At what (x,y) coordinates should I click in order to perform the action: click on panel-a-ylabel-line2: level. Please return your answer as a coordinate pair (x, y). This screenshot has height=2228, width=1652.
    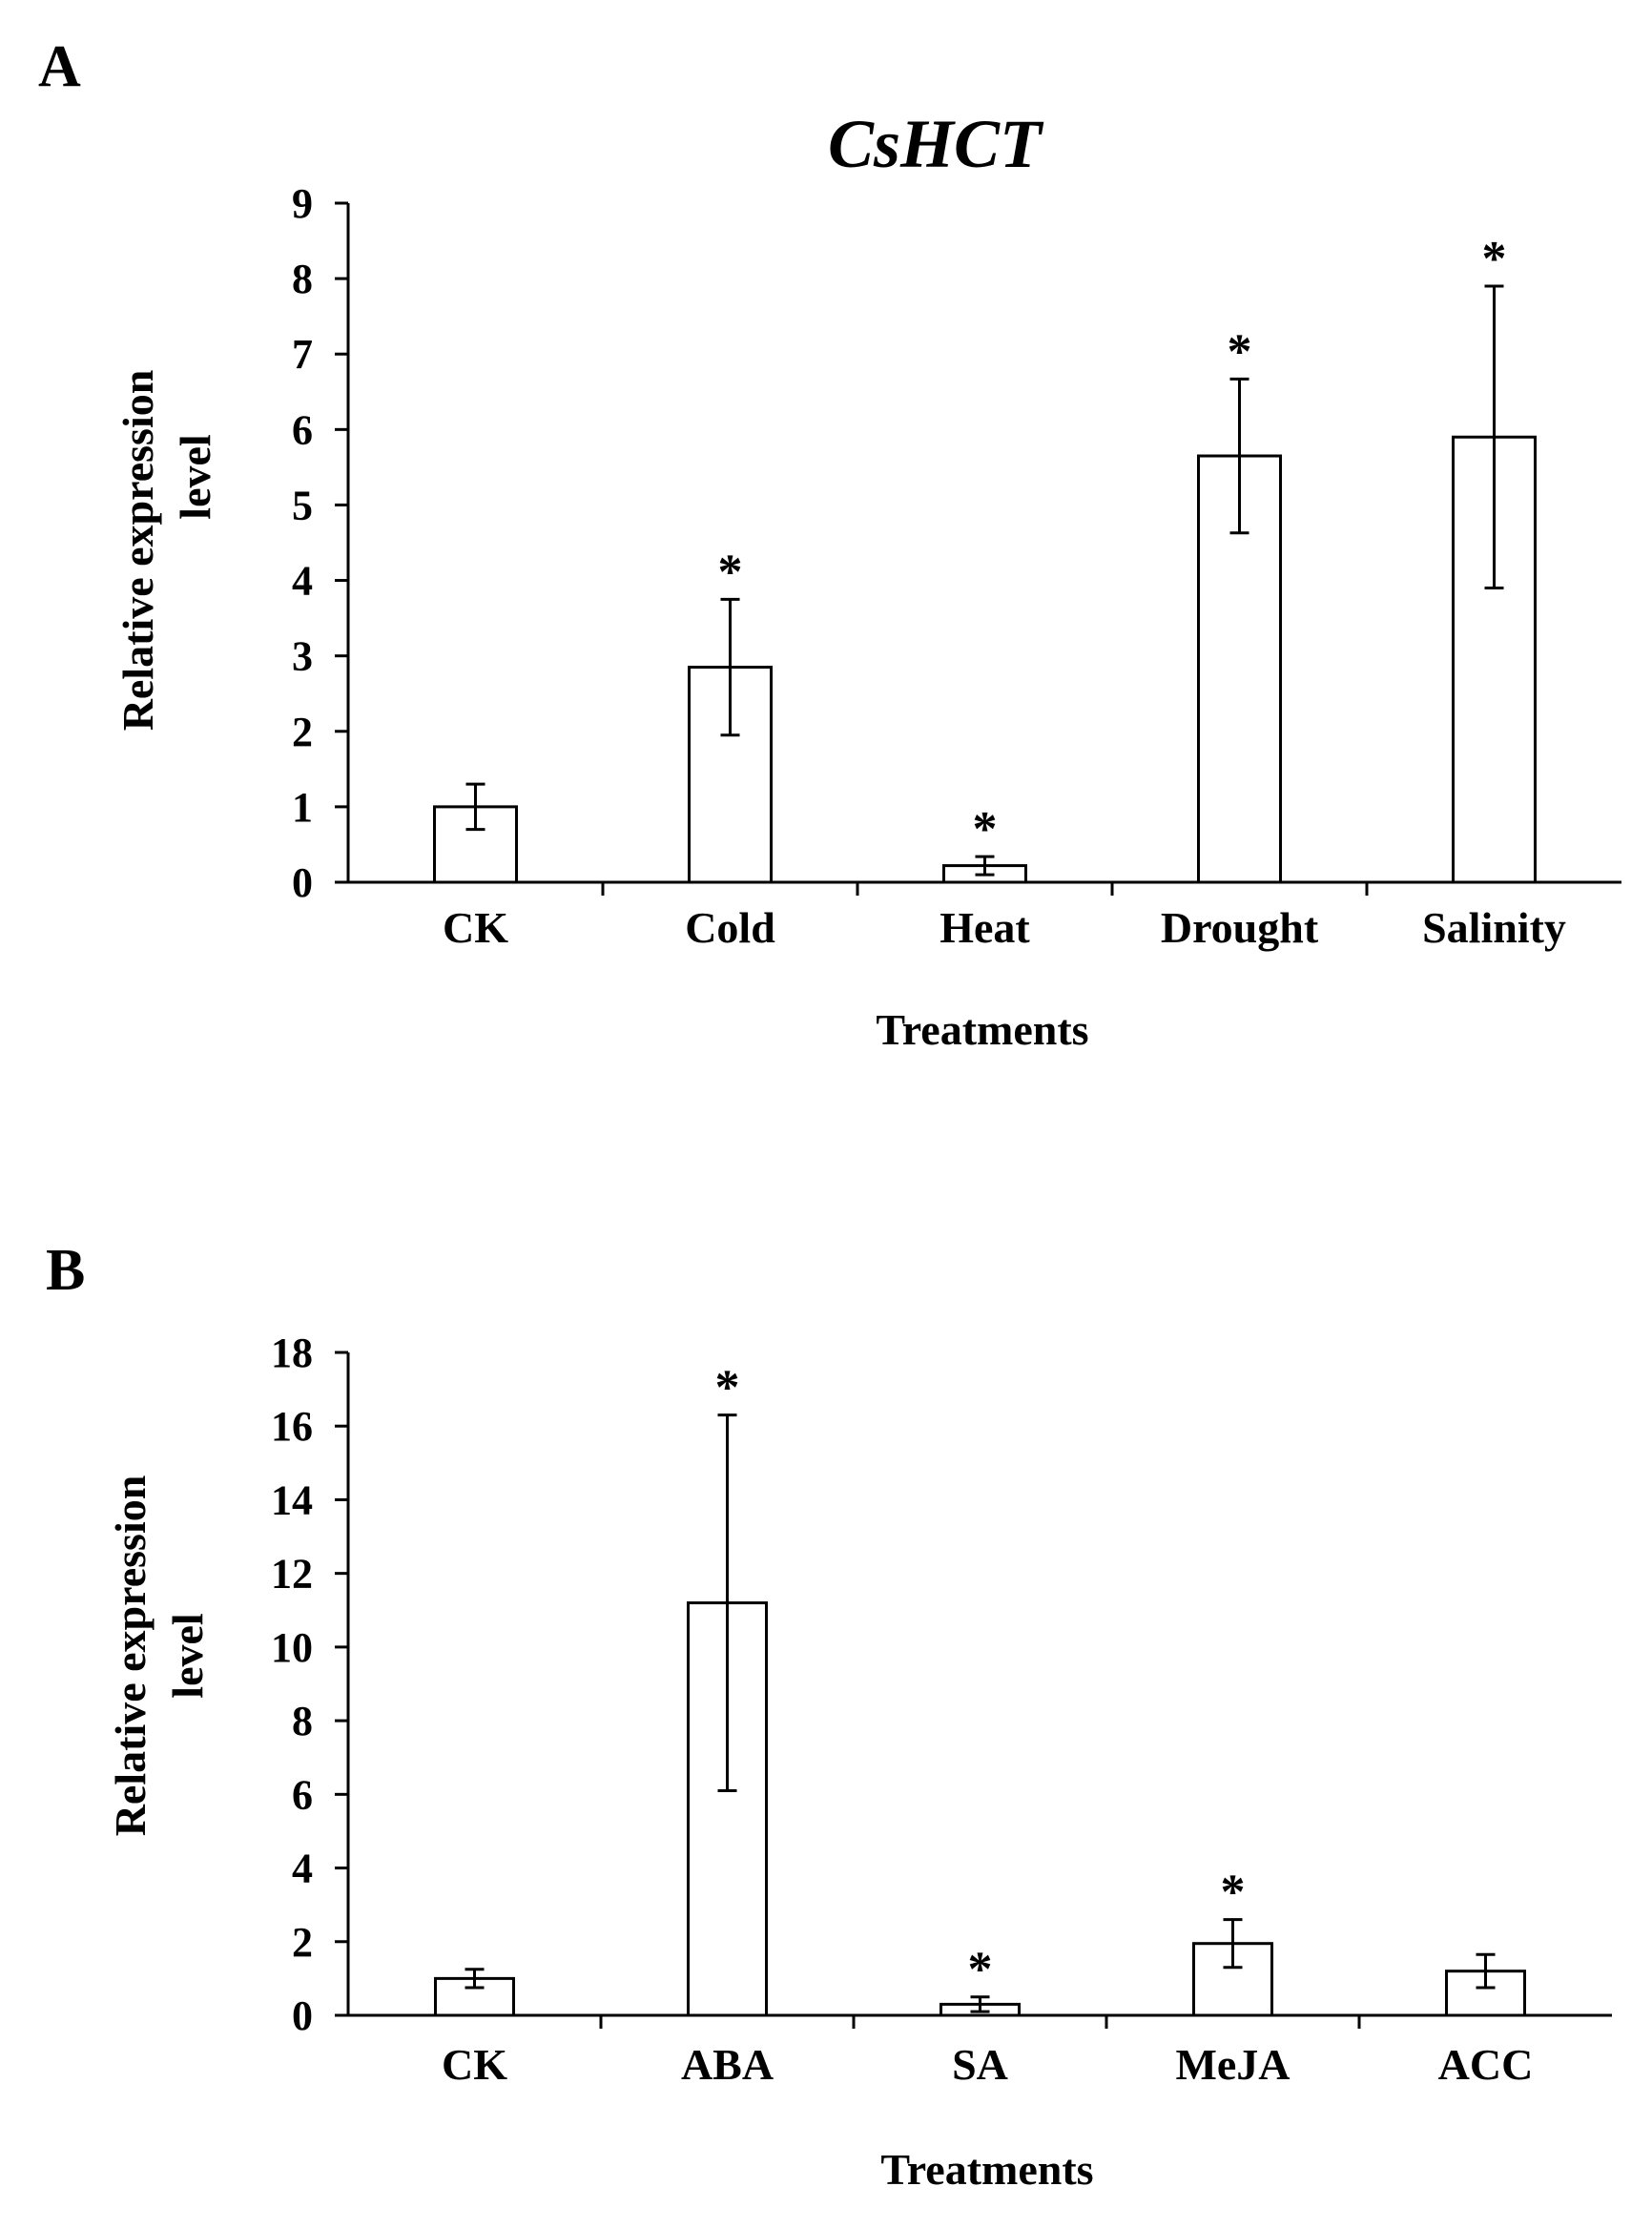
    Looking at the image, I should click on (195, 476).